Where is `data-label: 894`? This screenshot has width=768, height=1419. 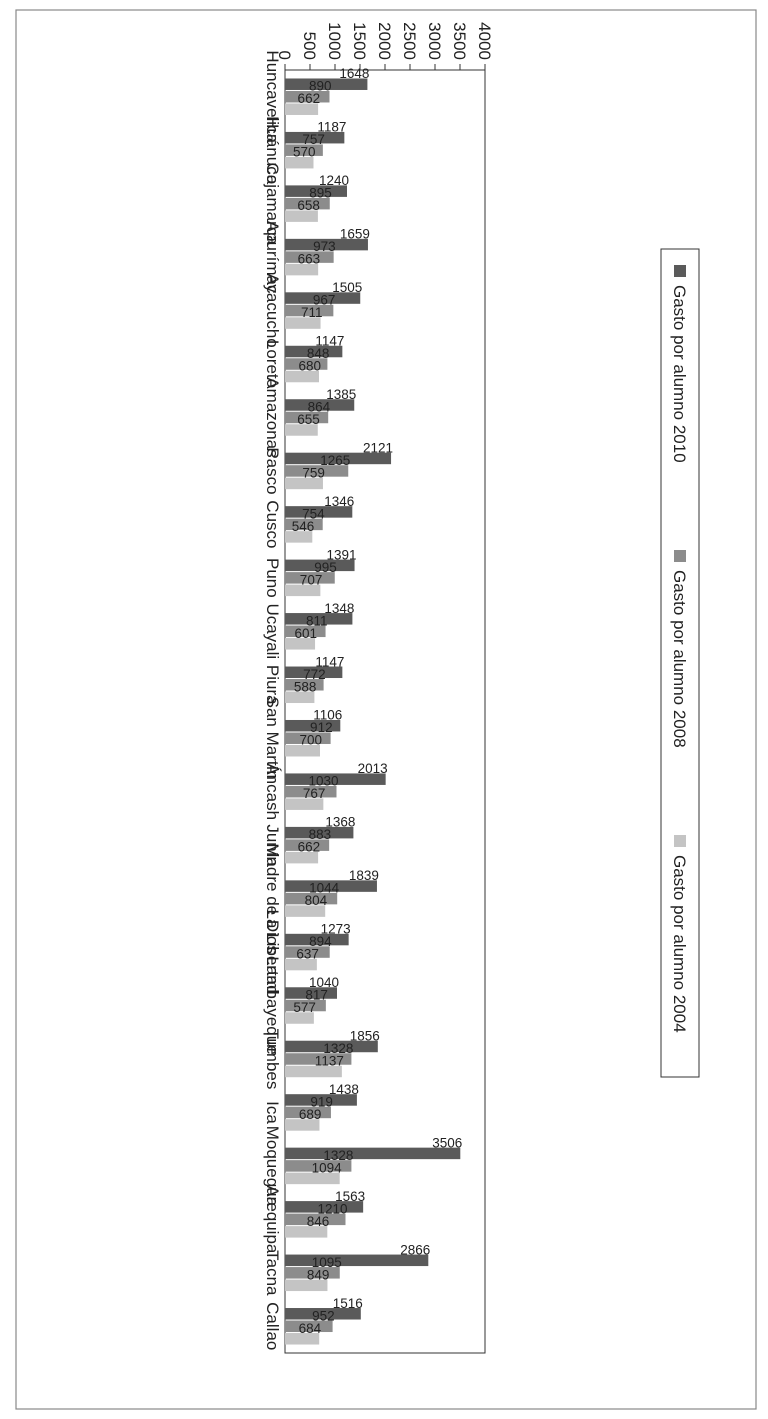
data-label: 894 is located at coordinates (320, 941).